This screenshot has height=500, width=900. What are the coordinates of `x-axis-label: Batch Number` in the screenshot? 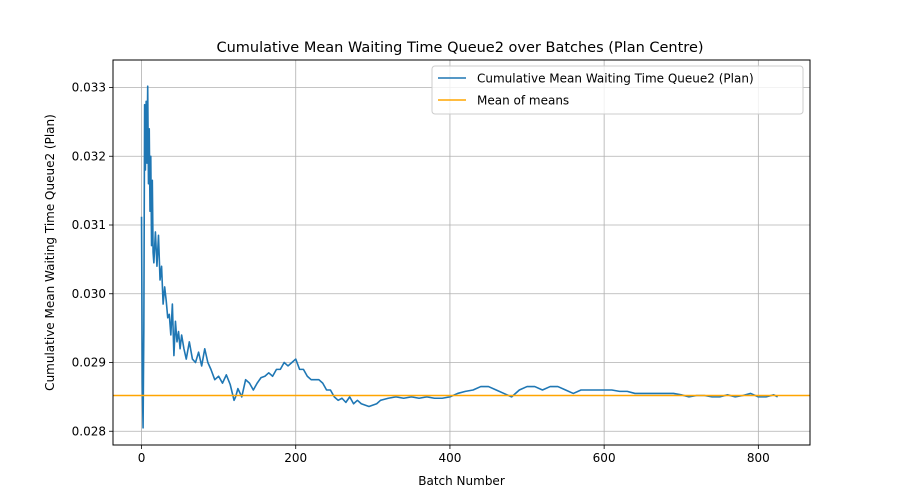 It's located at (461, 481).